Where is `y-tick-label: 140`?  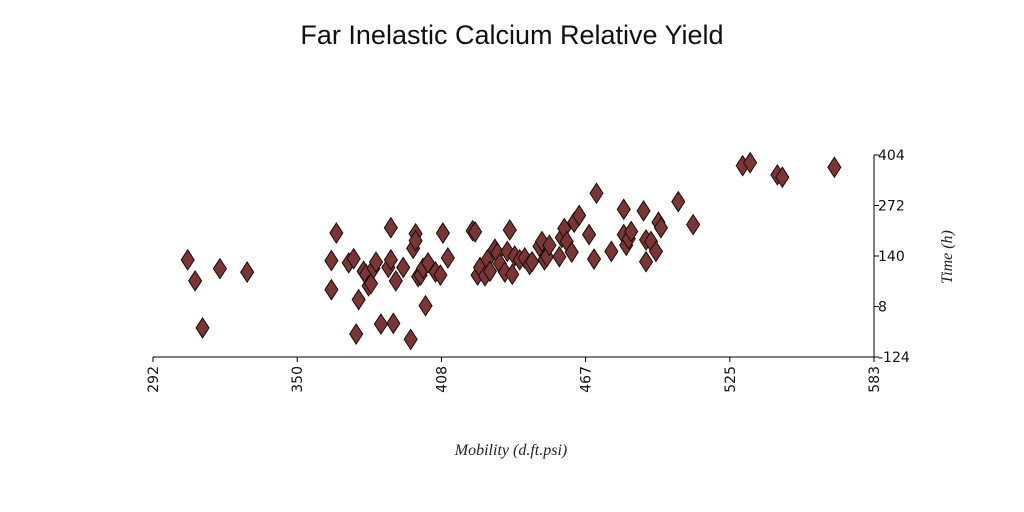 y-tick-label: 140 is located at coordinates (891, 257).